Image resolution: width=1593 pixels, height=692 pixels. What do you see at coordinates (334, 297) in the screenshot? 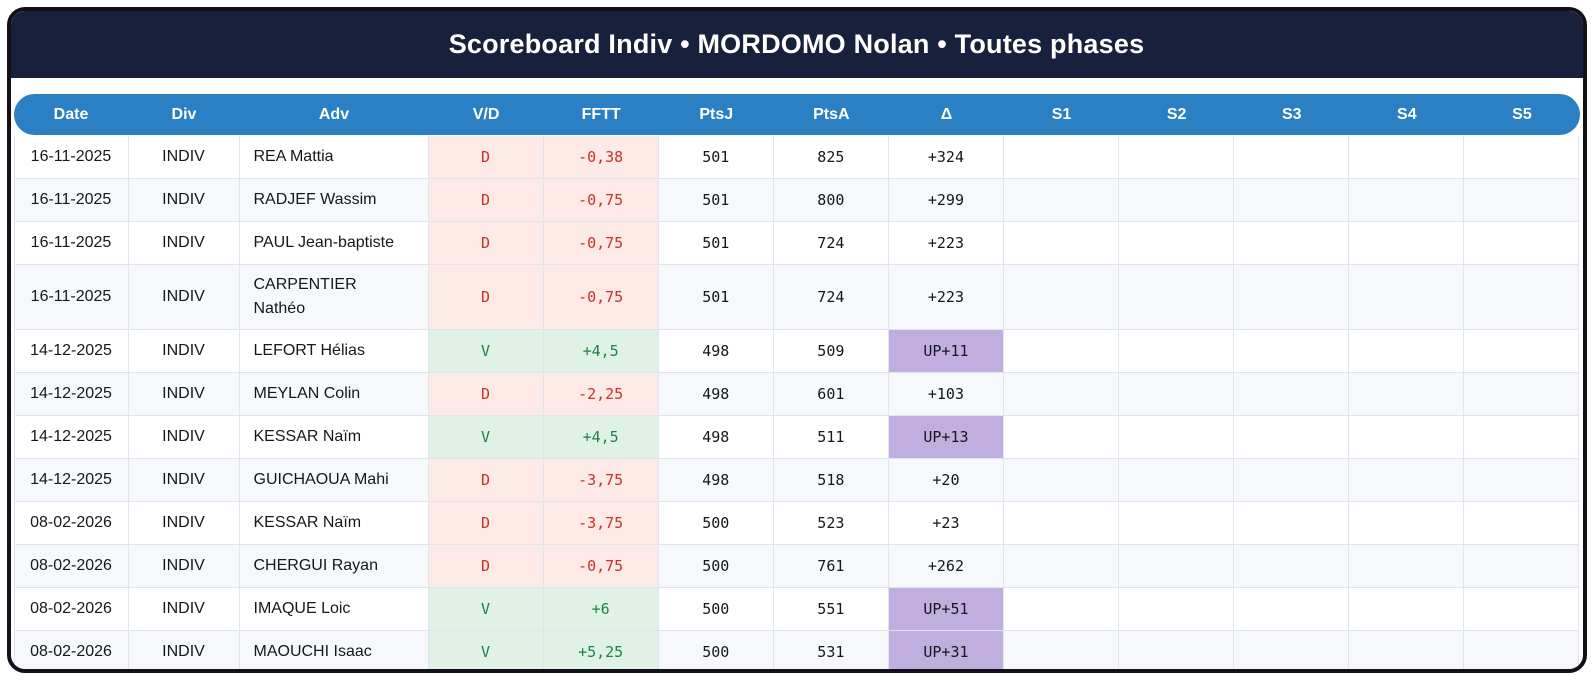
I see `cell-adv: CARPENTIER Nathéo` at bounding box center [334, 297].